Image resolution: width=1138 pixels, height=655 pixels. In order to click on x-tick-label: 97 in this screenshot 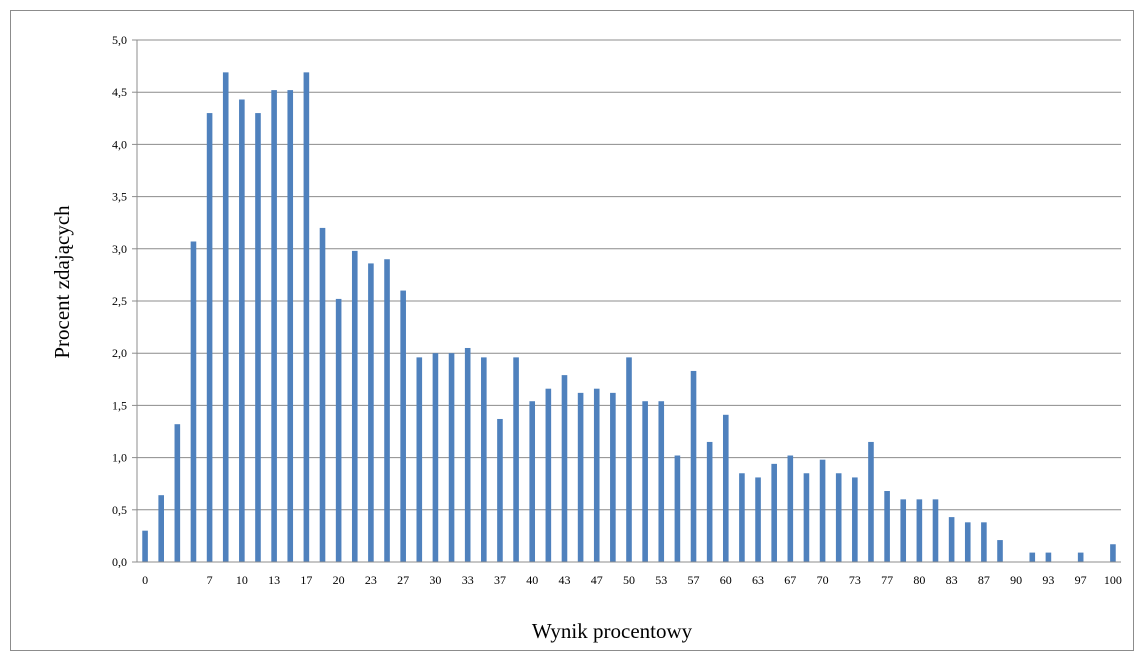, I will do `click(1081, 580)`.